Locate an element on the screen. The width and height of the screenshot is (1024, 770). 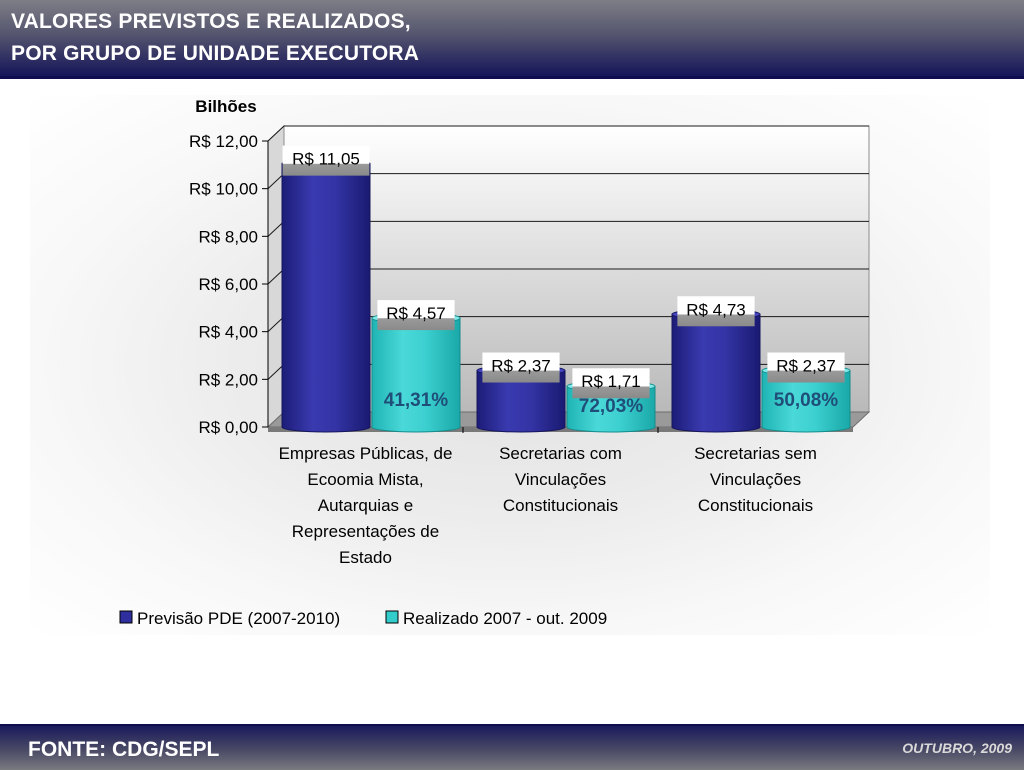
percentage-label: 50,08% is located at coordinates (806, 400).